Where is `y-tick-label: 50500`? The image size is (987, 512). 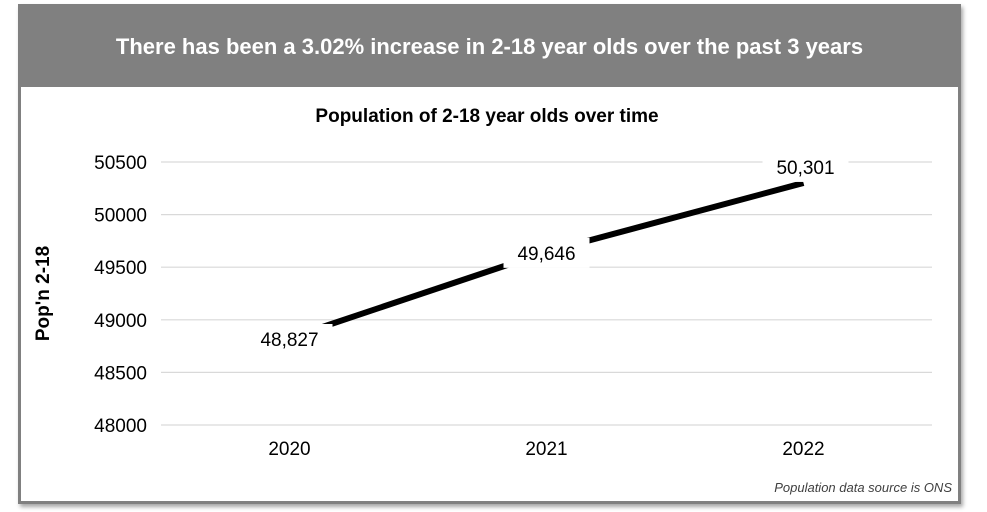 y-tick-label: 50500 is located at coordinates (120, 163).